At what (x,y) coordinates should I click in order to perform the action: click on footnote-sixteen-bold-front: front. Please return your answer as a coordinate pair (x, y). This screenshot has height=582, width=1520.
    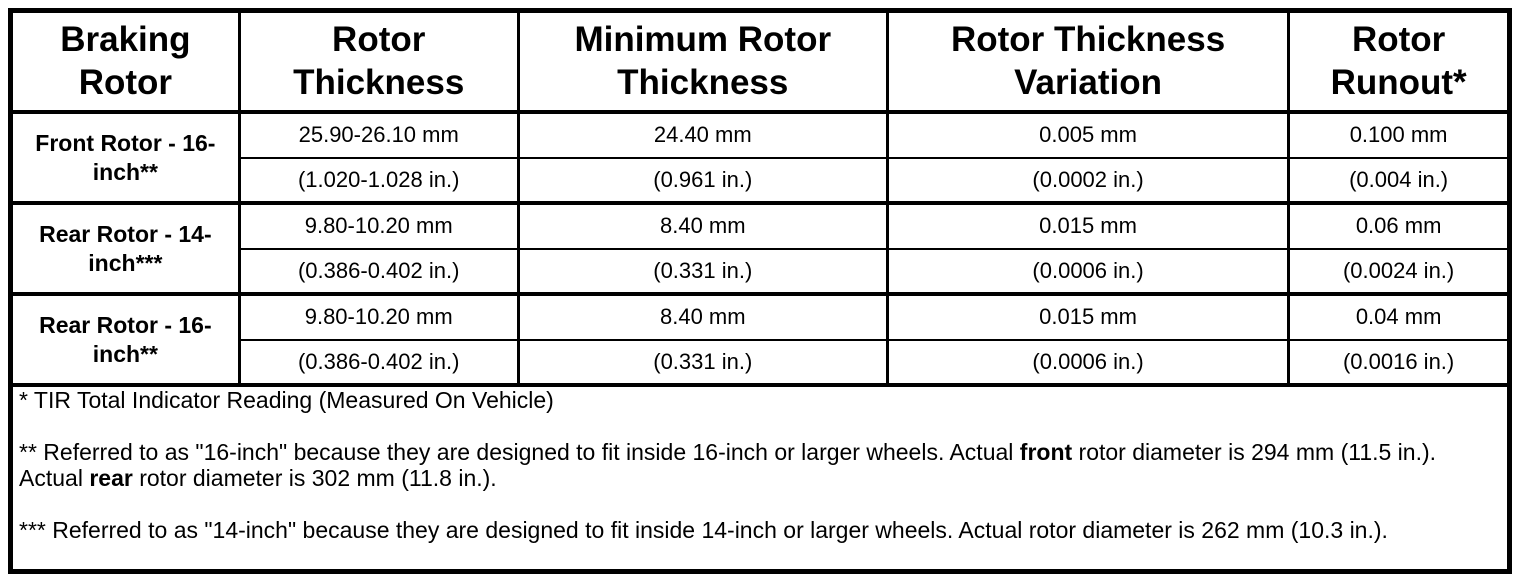
    Looking at the image, I should click on (1046, 451).